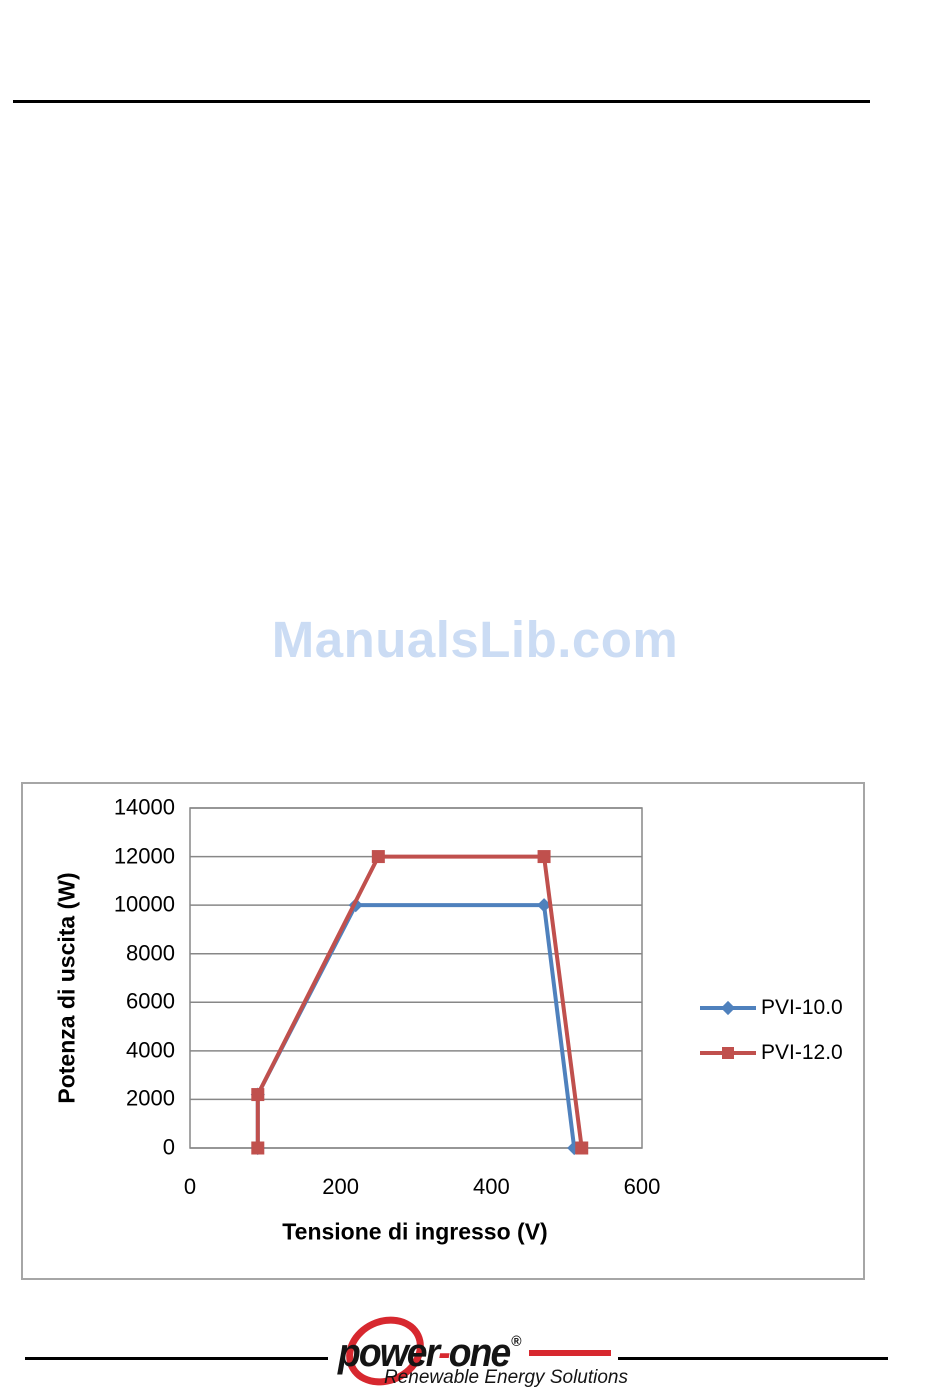 The width and height of the screenshot is (950, 1389). Describe the element at coordinates (479, 1353) in the screenshot. I see `logo-brand-one: one` at that location.